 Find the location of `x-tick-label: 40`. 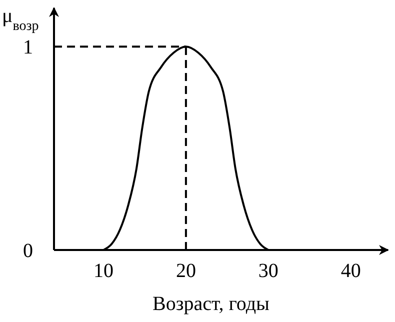

x-tick-label: 40 is located at coordinates (350, 271).